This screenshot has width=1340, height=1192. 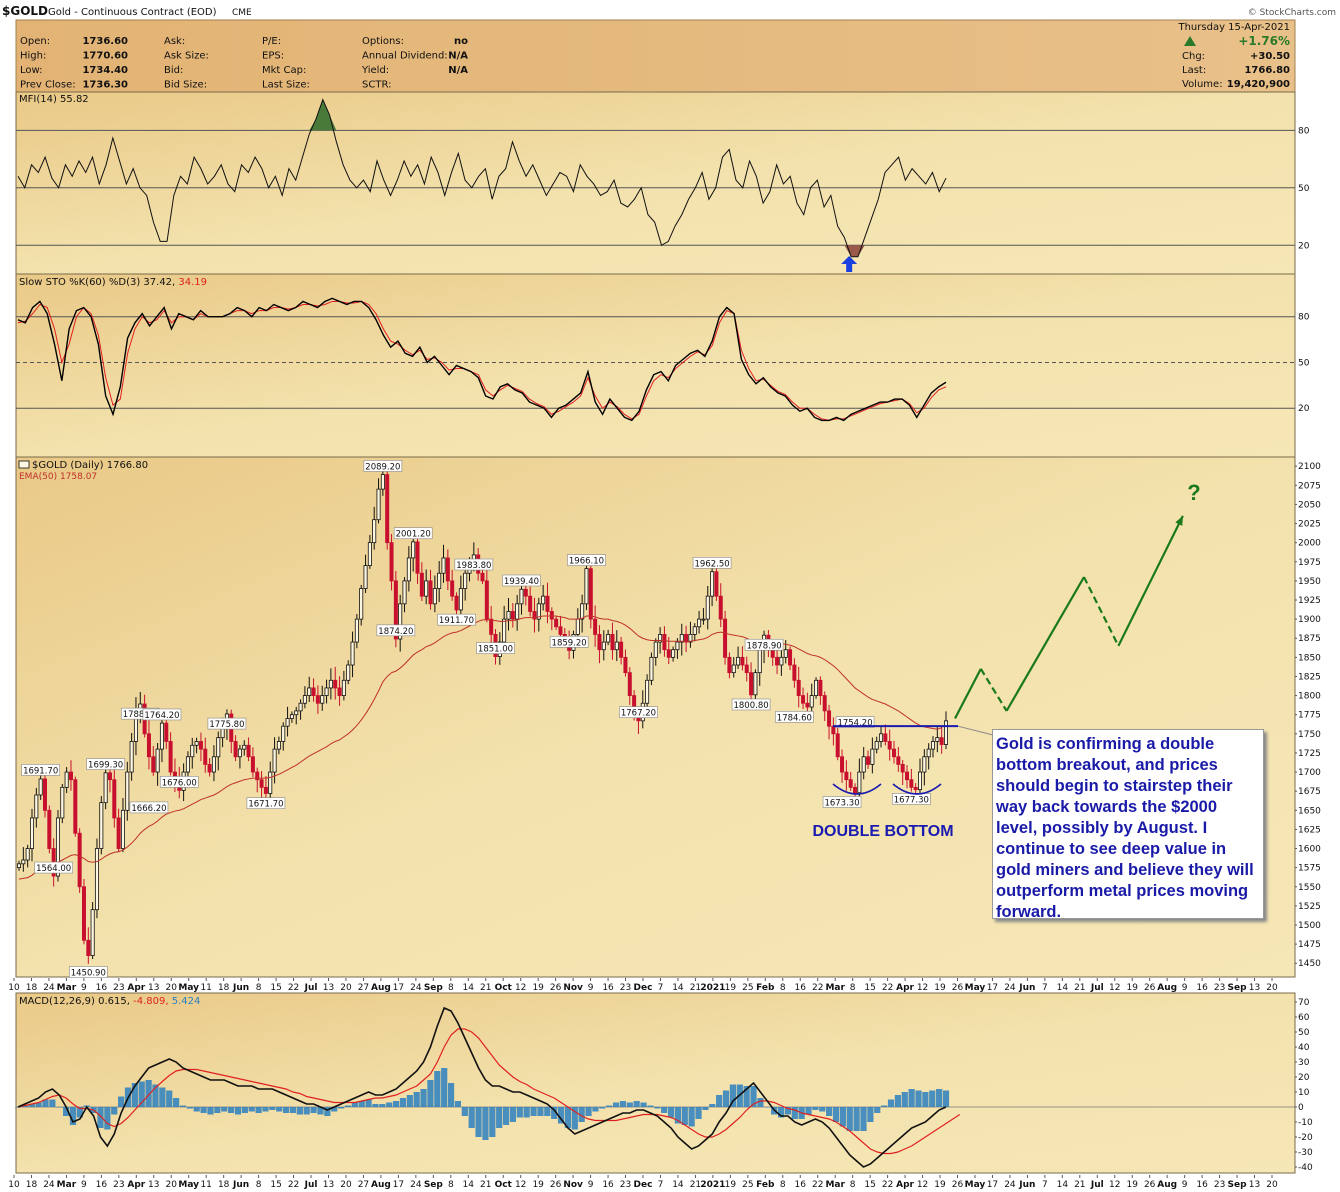 What do you see at coordinates (102, 988) in the screenshot?
I see `x-axis-label: 16` at bounding box center [102, 988].